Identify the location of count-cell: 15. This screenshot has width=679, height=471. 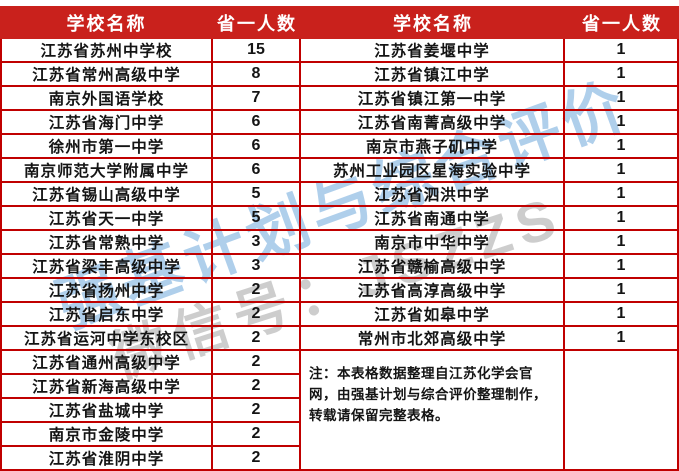
(257, 51).